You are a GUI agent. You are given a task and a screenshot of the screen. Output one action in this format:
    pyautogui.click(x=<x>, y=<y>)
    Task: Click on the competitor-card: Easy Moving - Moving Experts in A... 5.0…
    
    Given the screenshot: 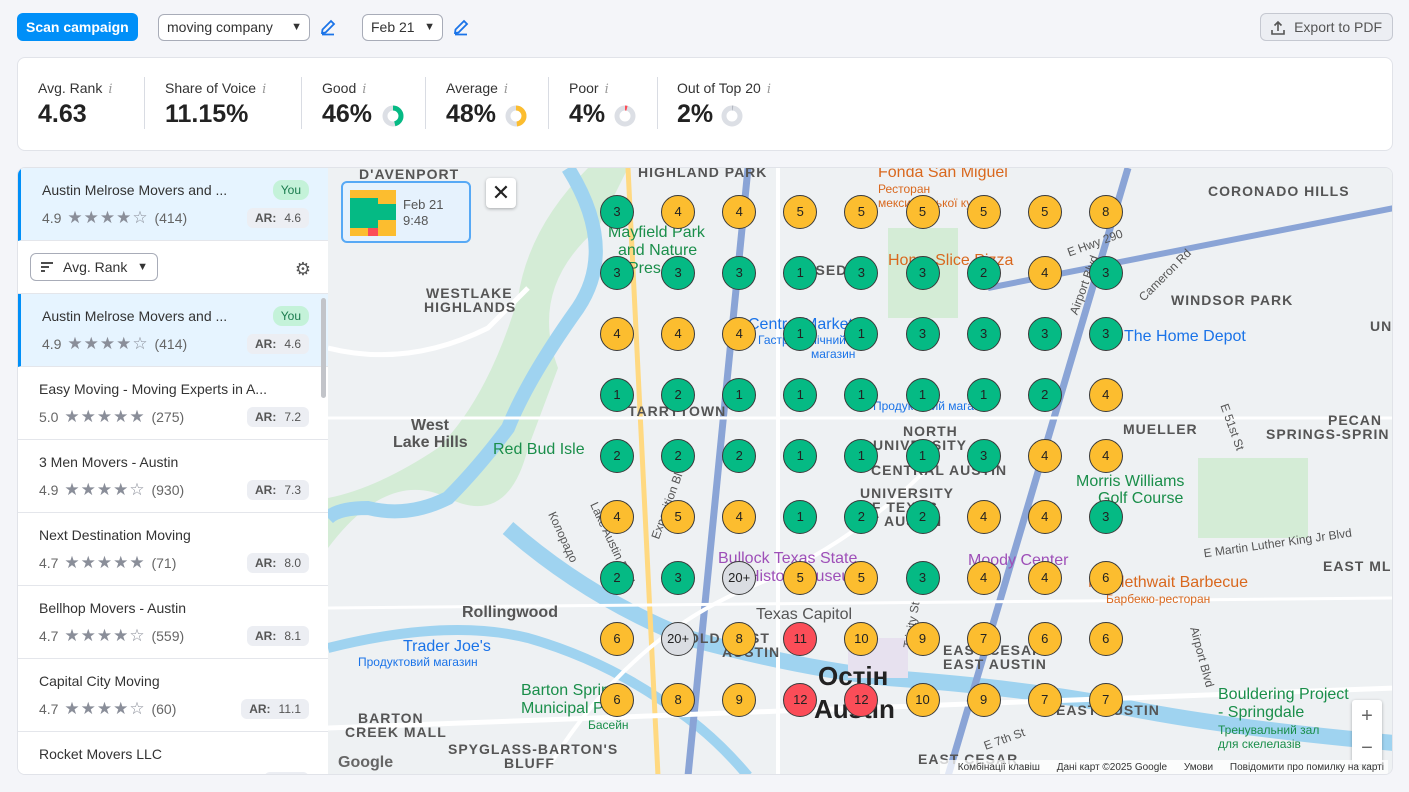 What is the action you would take?
    pyautogui.click(x=173, y=403)
    